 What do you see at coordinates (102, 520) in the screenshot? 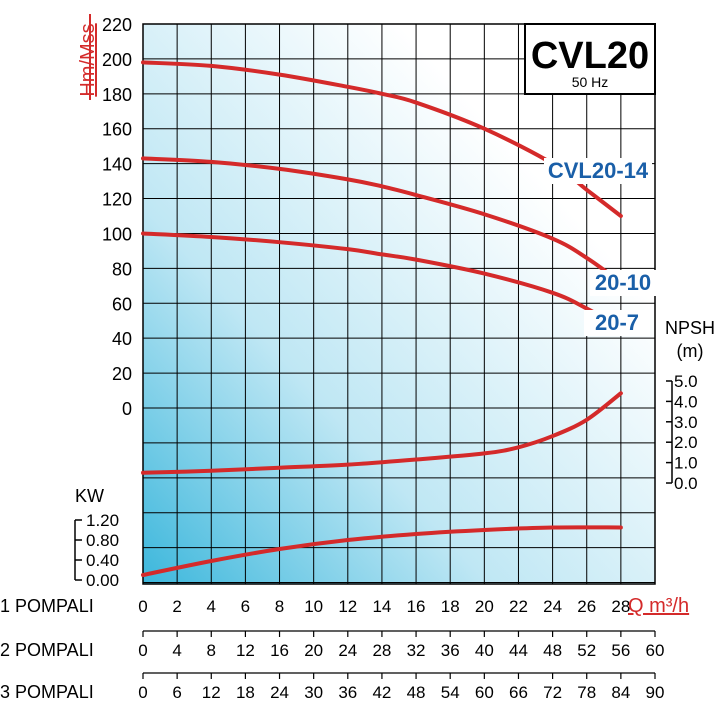
I see `kw-tick-label: 1.20` at bounding box center [102, 520].